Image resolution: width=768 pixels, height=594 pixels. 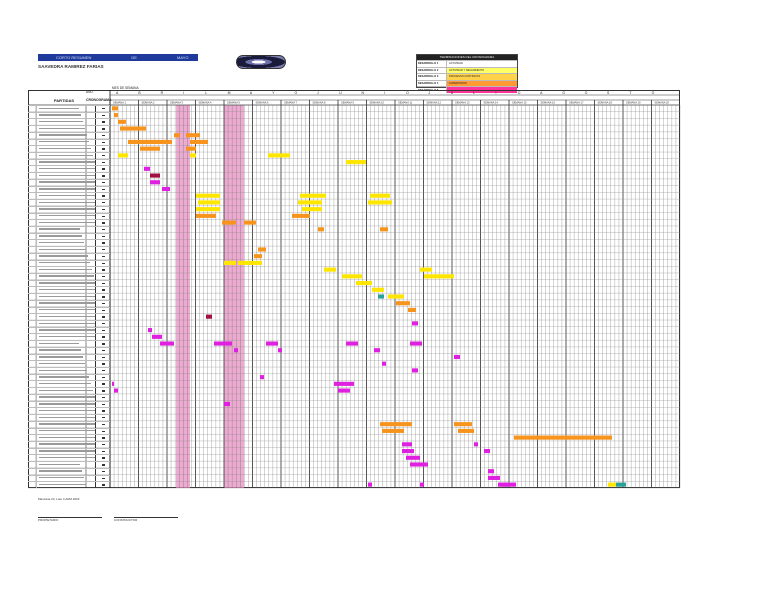 I want to click on title-bar: CORTO RESUMEN DE MAYO, so click(x=118, y=57).